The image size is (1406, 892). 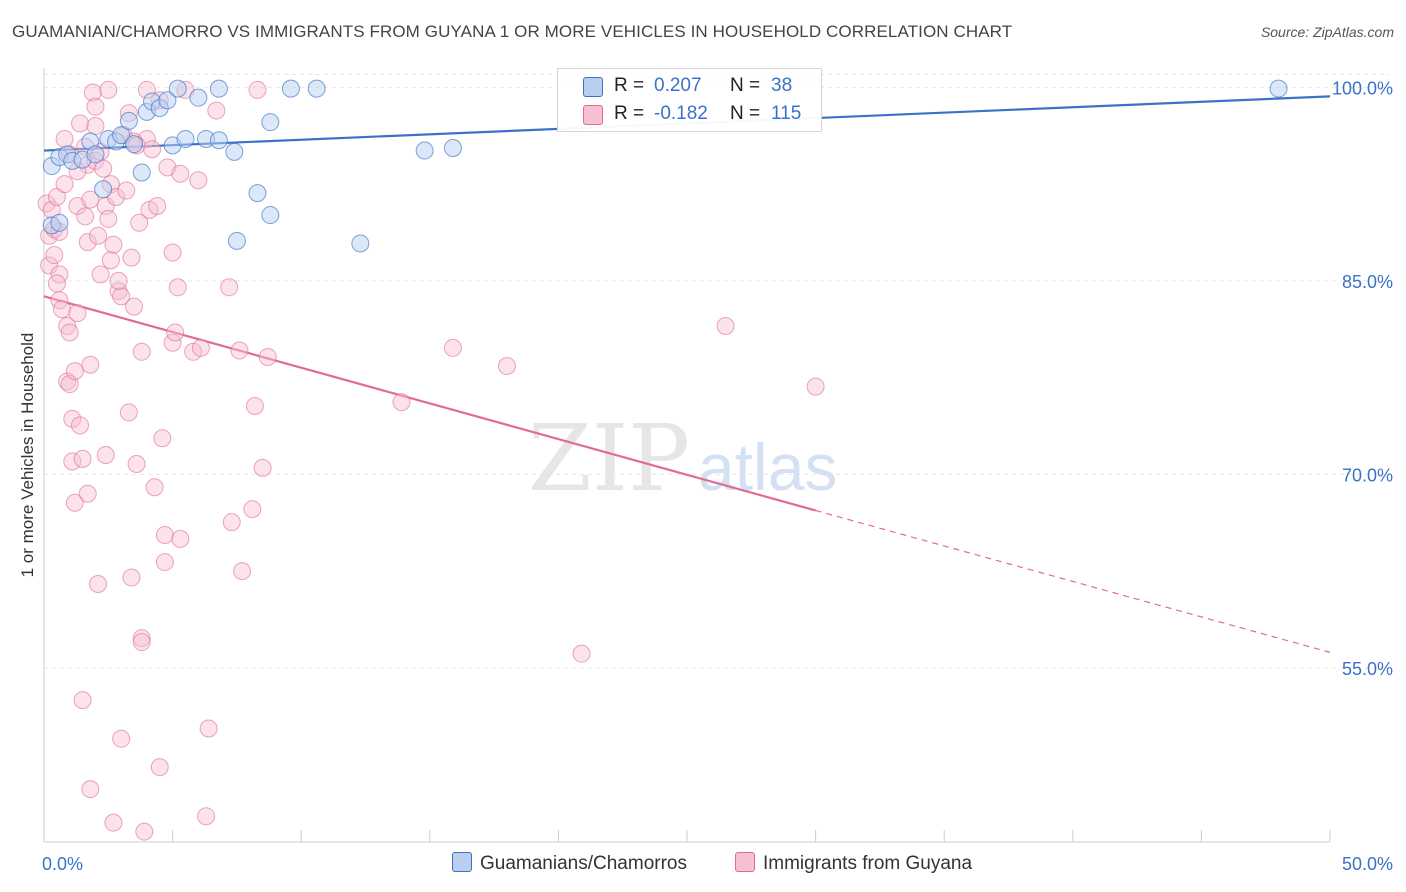 What do you see at coordinates (609, 458) in the screenshot?
I see `watermark-zip: ZIP` at bounding box center [609, 458].